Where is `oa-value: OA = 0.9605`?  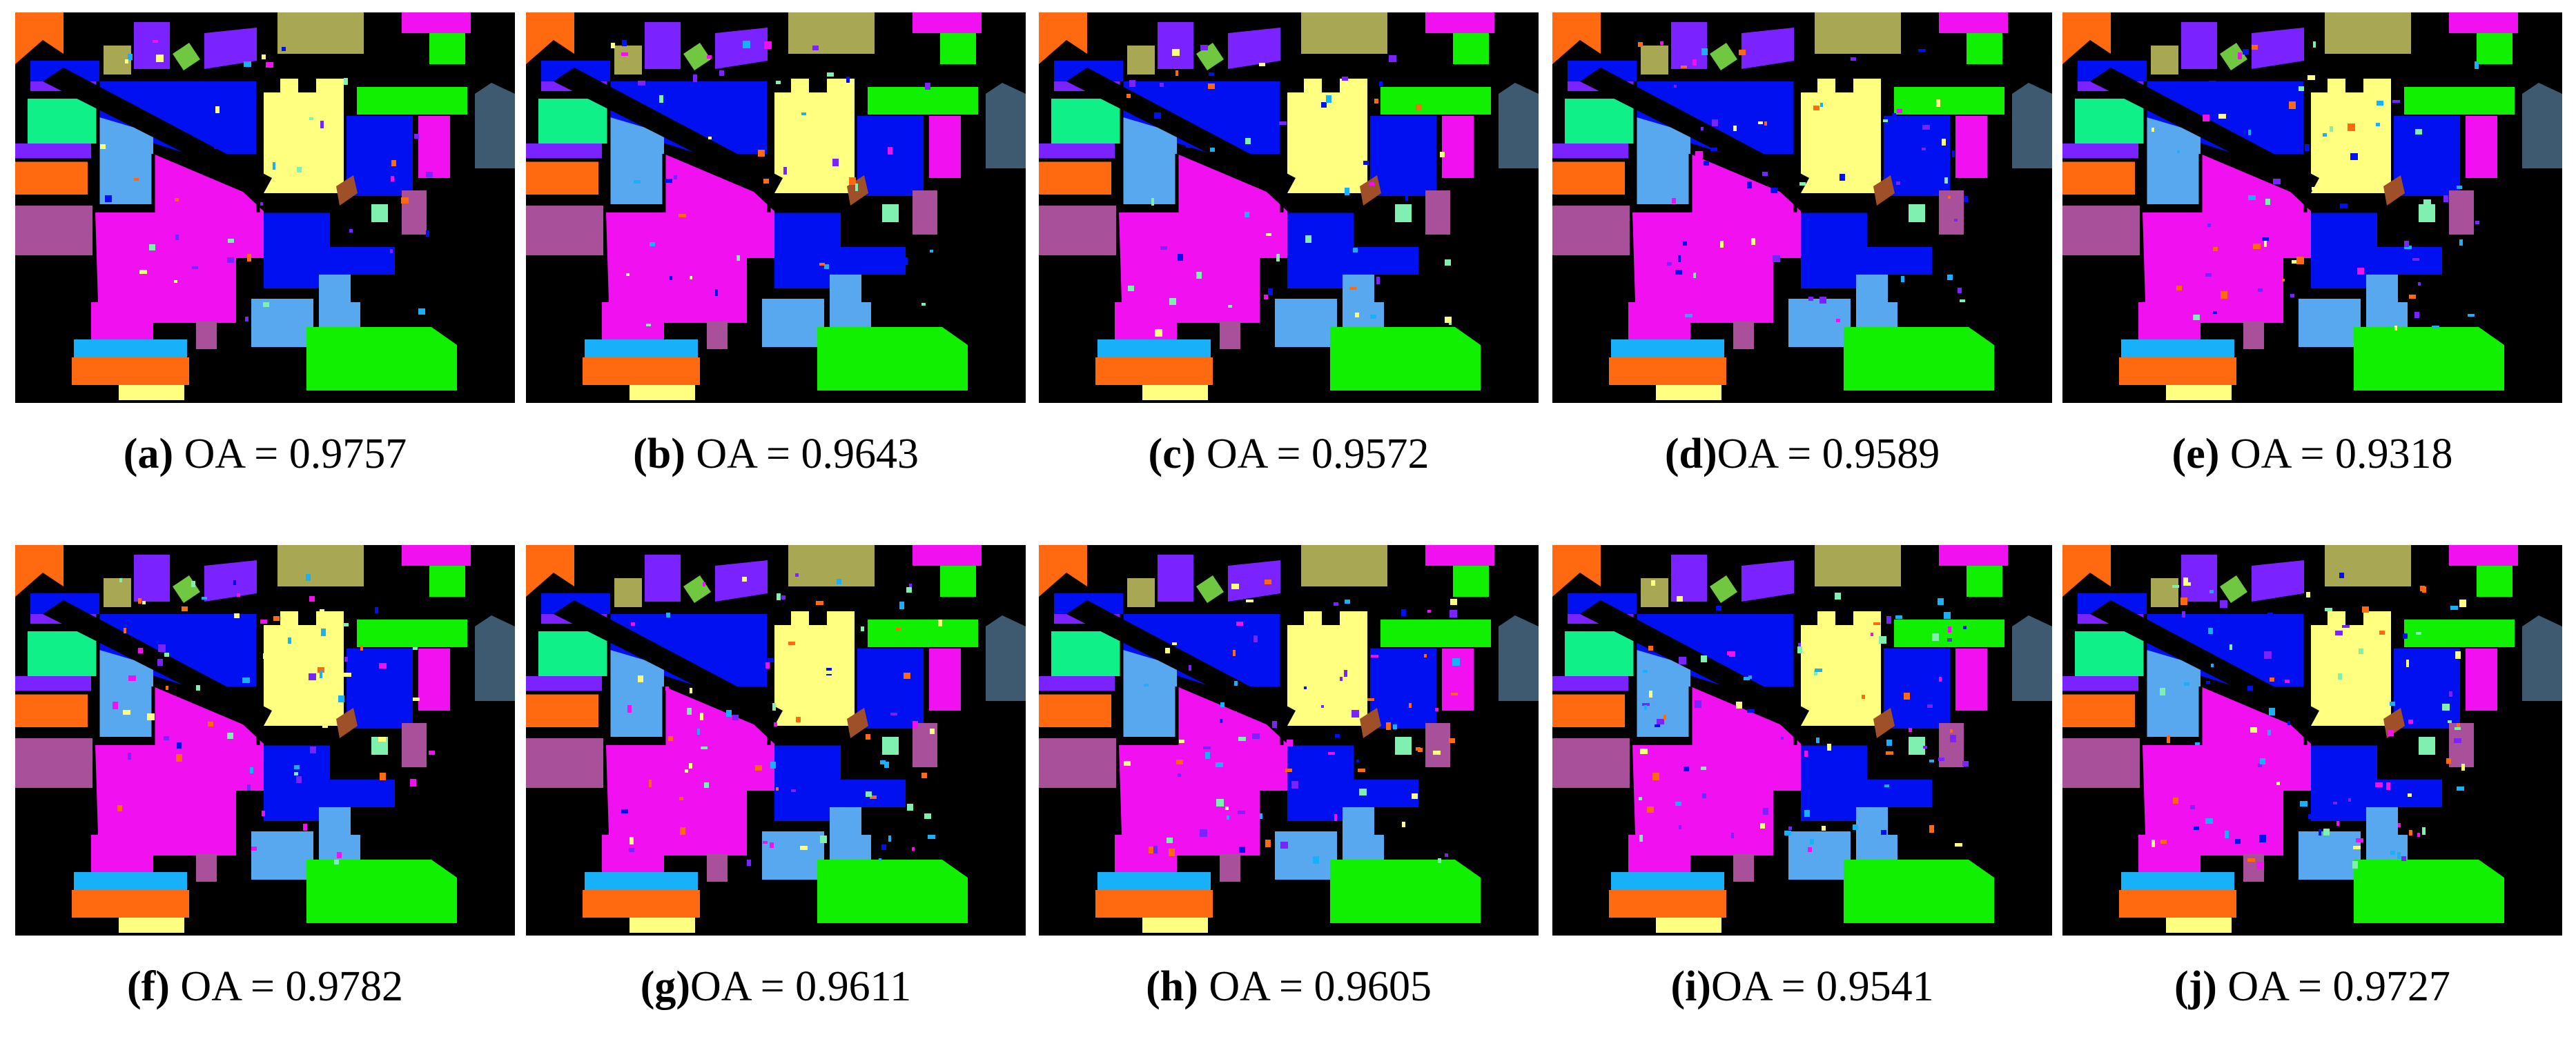 oa-value: OA = 0.9605 is located at coordinates (1315, 986).